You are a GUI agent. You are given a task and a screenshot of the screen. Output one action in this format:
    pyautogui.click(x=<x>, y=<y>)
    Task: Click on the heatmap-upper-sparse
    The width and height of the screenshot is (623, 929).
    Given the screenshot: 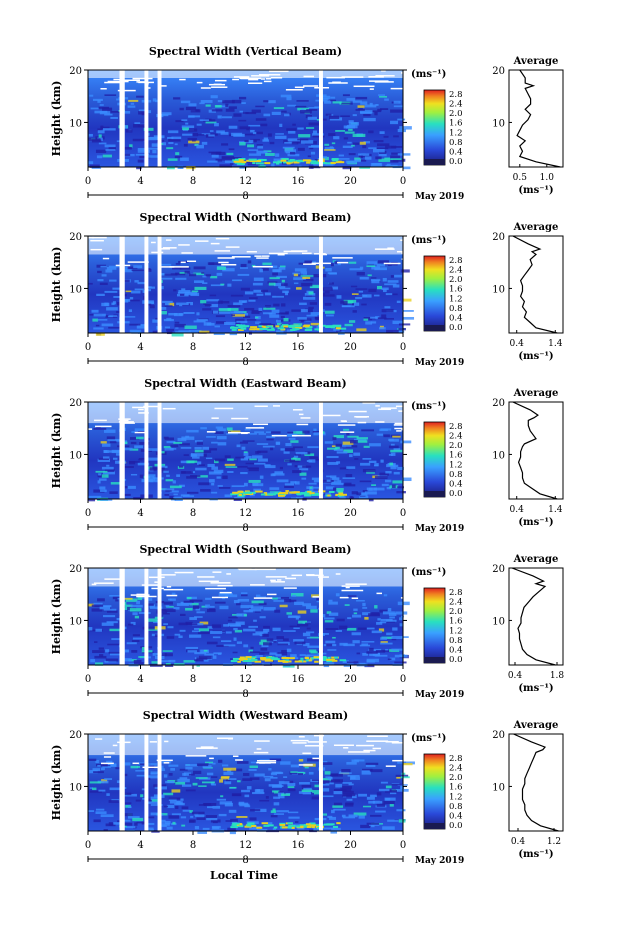 What is the action you would take?
    pyautogui.click(x=245, y=577)
    